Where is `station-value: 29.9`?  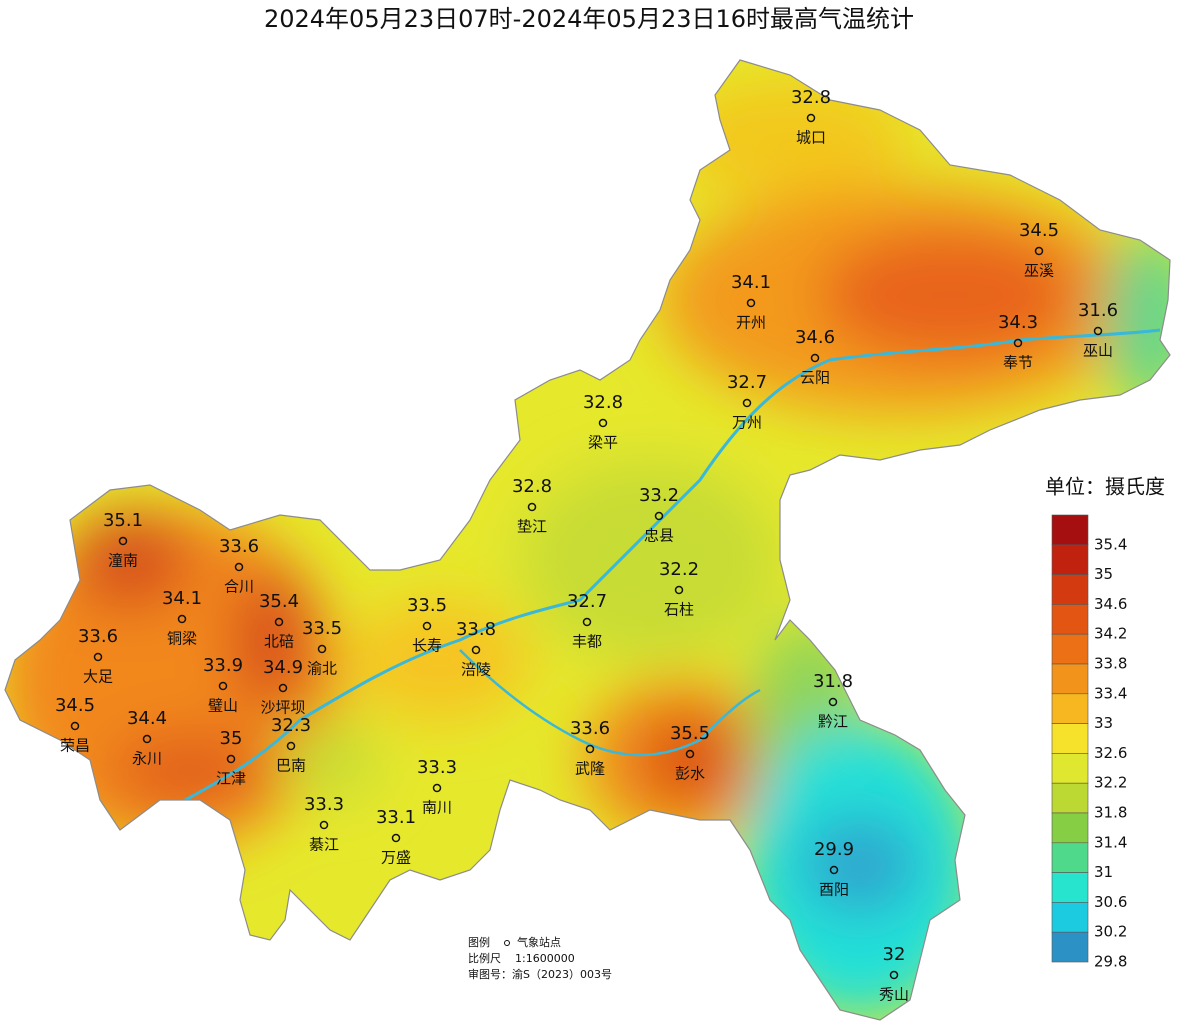
station-value: 29.9 is located at coordinates (834, 849).